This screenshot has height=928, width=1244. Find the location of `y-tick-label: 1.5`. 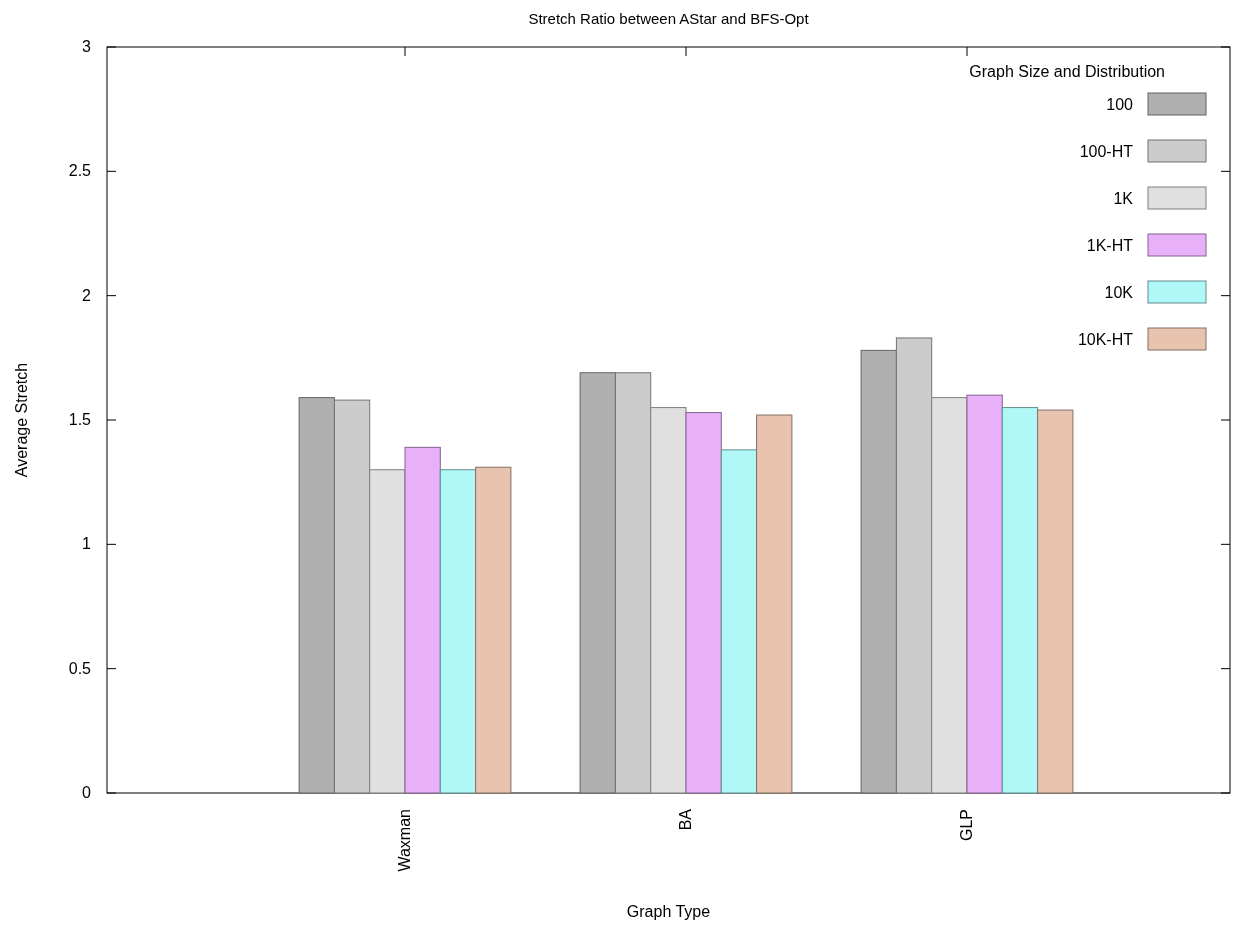

y-tick-label: 1.5 is located at coordinates (80, 419).